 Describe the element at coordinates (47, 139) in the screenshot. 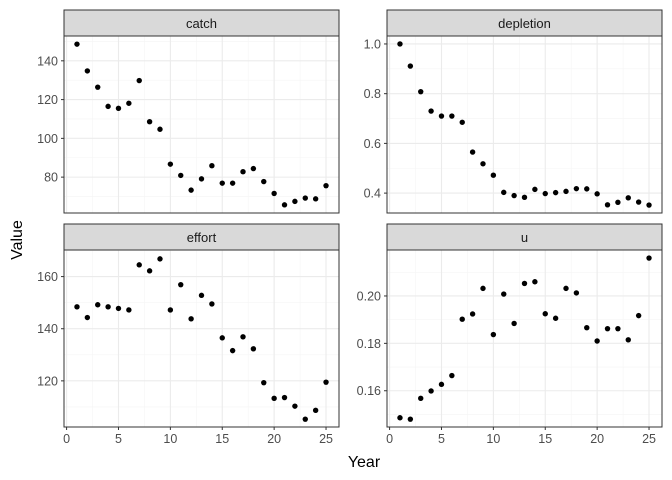

I see `y-tick-label: 100` at that location.